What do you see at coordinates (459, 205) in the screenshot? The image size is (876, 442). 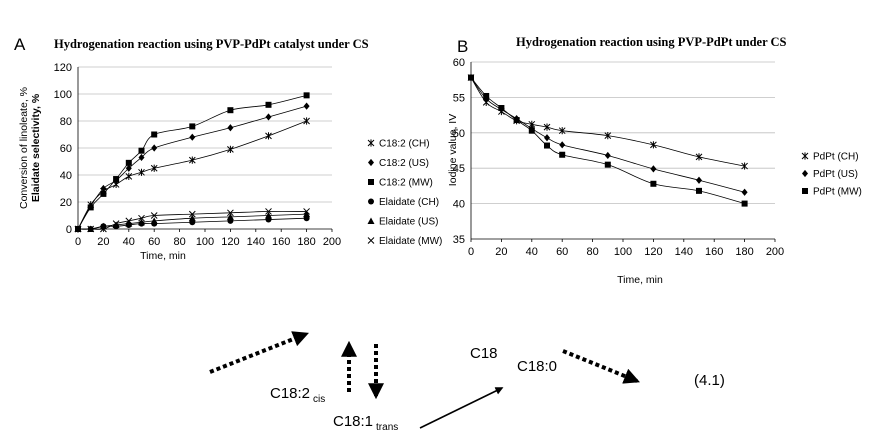 I see `y-tick-label-40: 40` at bounding box center [459, 205].